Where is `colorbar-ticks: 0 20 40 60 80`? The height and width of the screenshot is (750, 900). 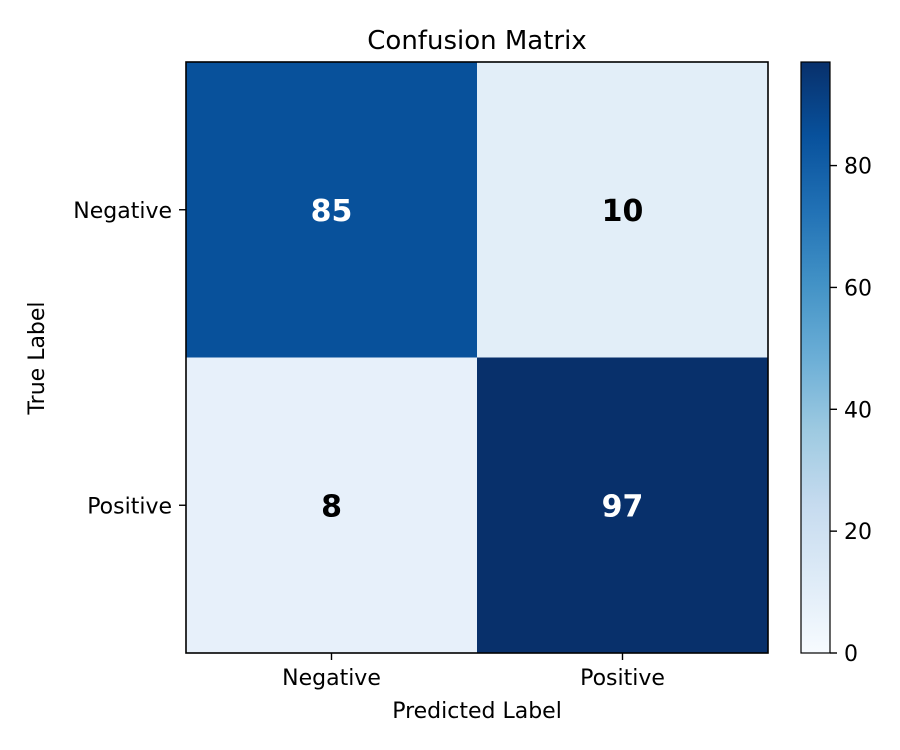 colorbar-ticks: 0 20 40 60 80 is located at coordinates (851, 411).